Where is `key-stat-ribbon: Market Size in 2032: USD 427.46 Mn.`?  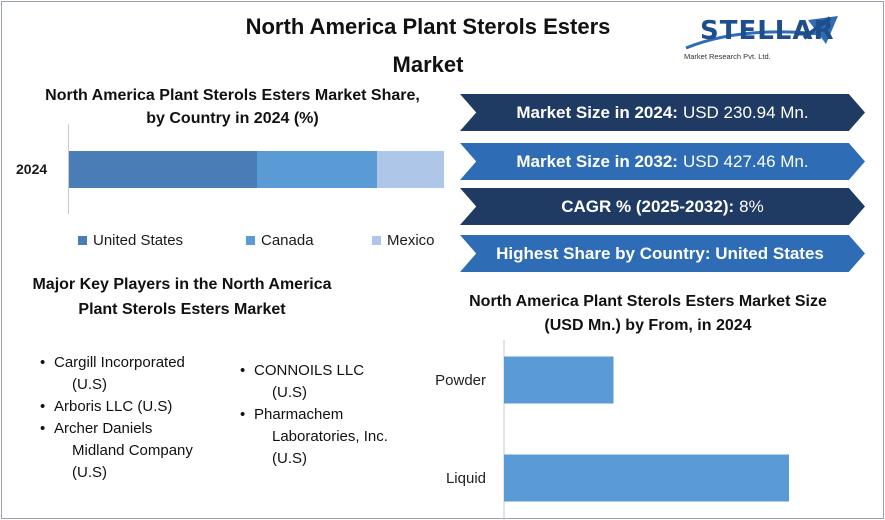 key-stat-ribbon: Market Size in 2032: USD 427.46 Mn. is located at coordinates (662, 161).